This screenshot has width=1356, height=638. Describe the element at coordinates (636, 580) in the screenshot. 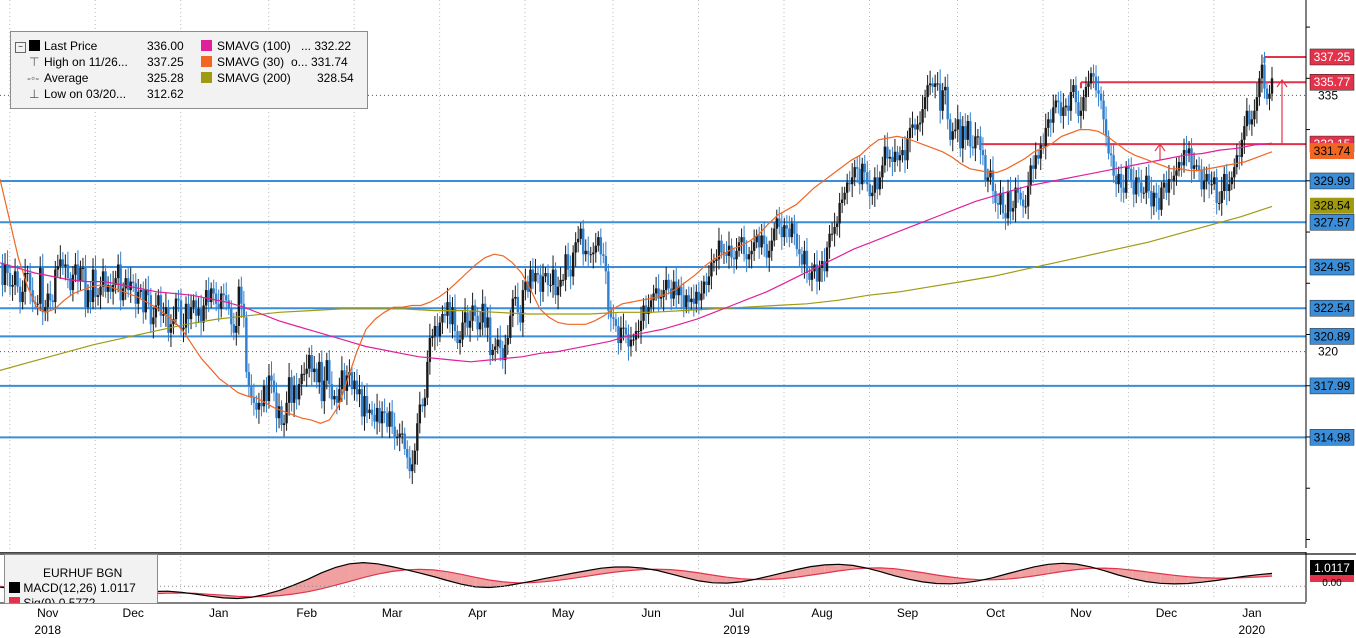

I see `macd-line` at that location.